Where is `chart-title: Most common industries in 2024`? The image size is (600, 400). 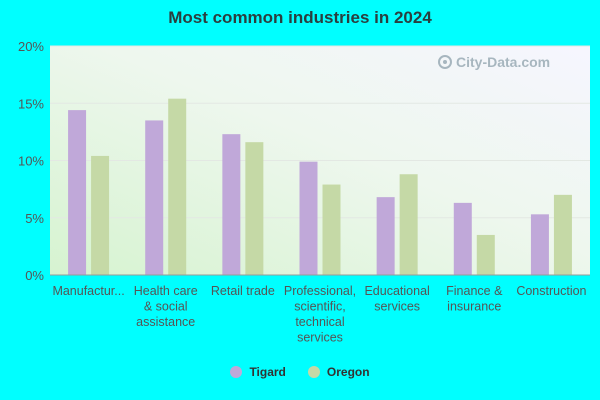 chart-title: Most common industries in 2024 is located at coordinates (300, 17).